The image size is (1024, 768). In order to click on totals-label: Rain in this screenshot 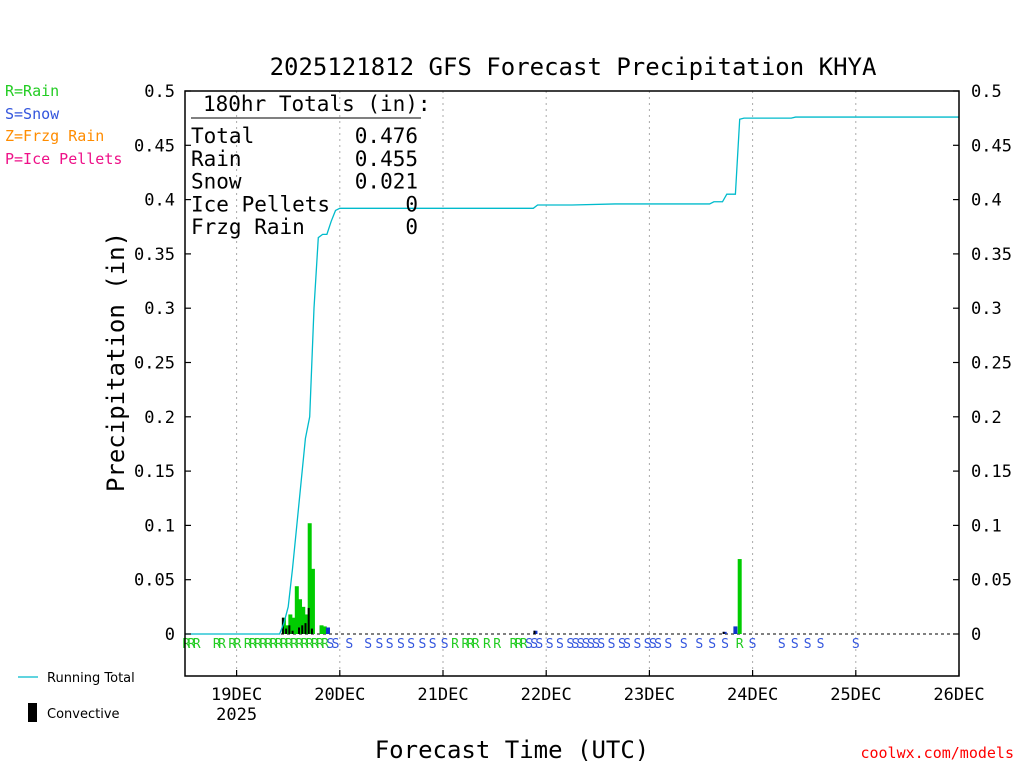, I will do `click(216, 159)`.